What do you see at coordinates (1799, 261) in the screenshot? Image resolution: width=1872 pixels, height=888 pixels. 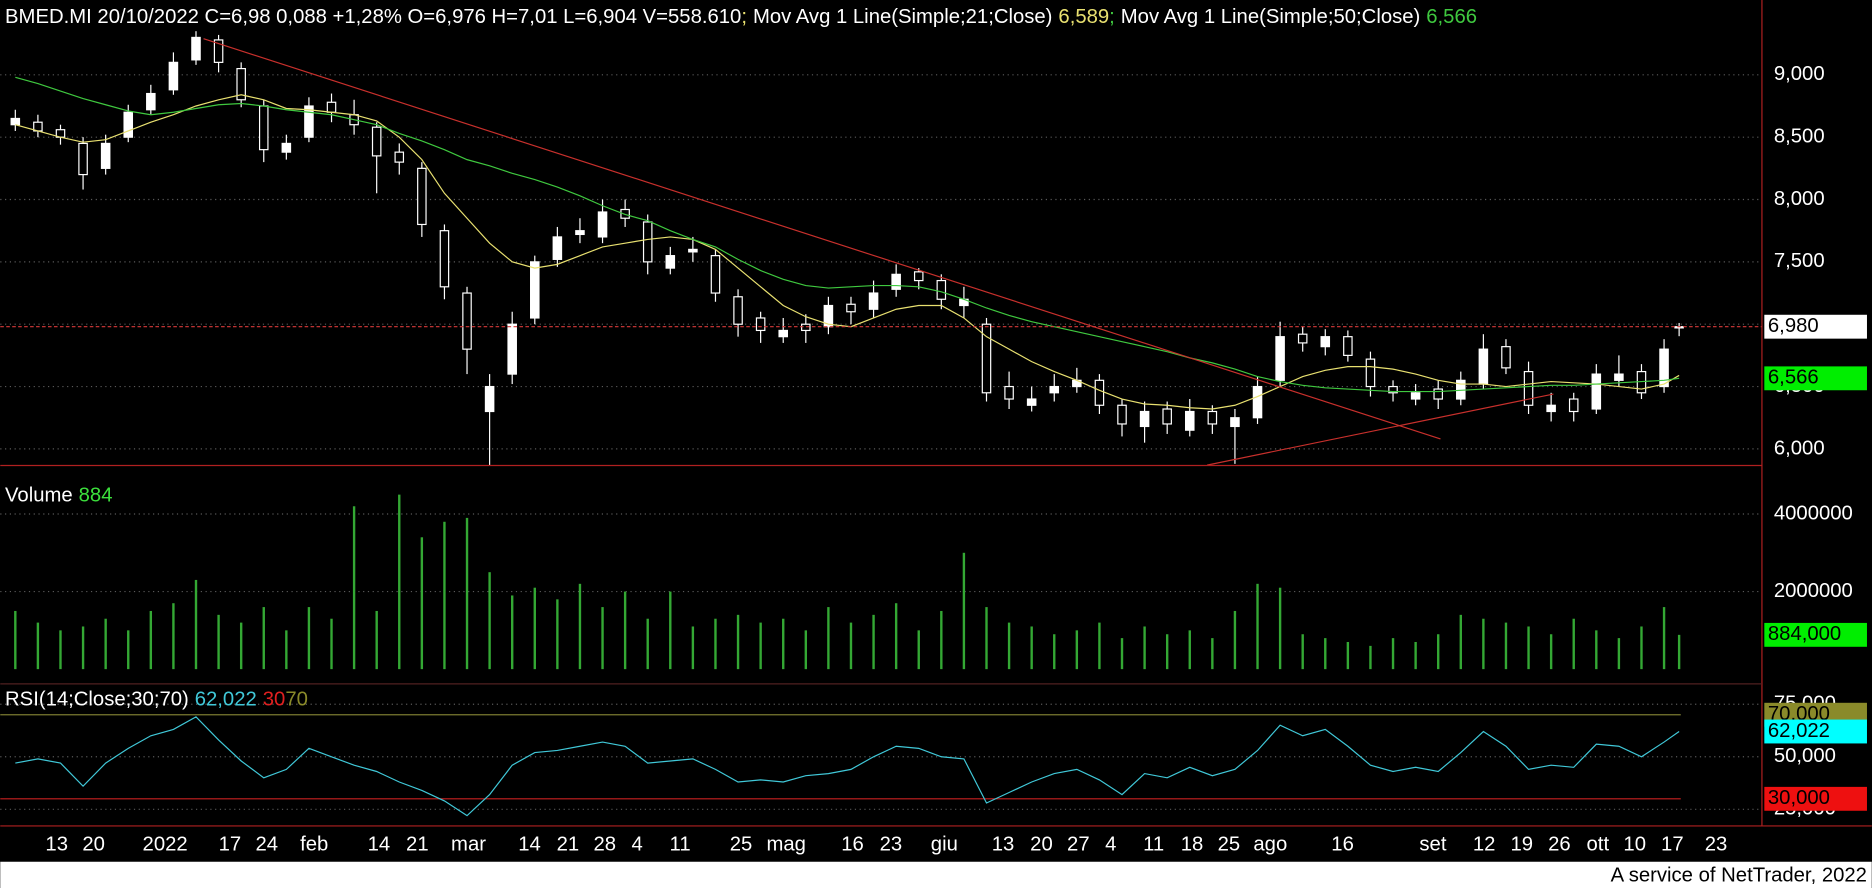 I see `y-tick-label: 7,500` at bounding box center [1799, 261].